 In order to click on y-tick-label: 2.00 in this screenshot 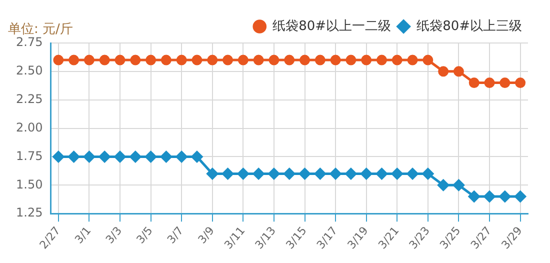, I will do `click(29, 127)`.